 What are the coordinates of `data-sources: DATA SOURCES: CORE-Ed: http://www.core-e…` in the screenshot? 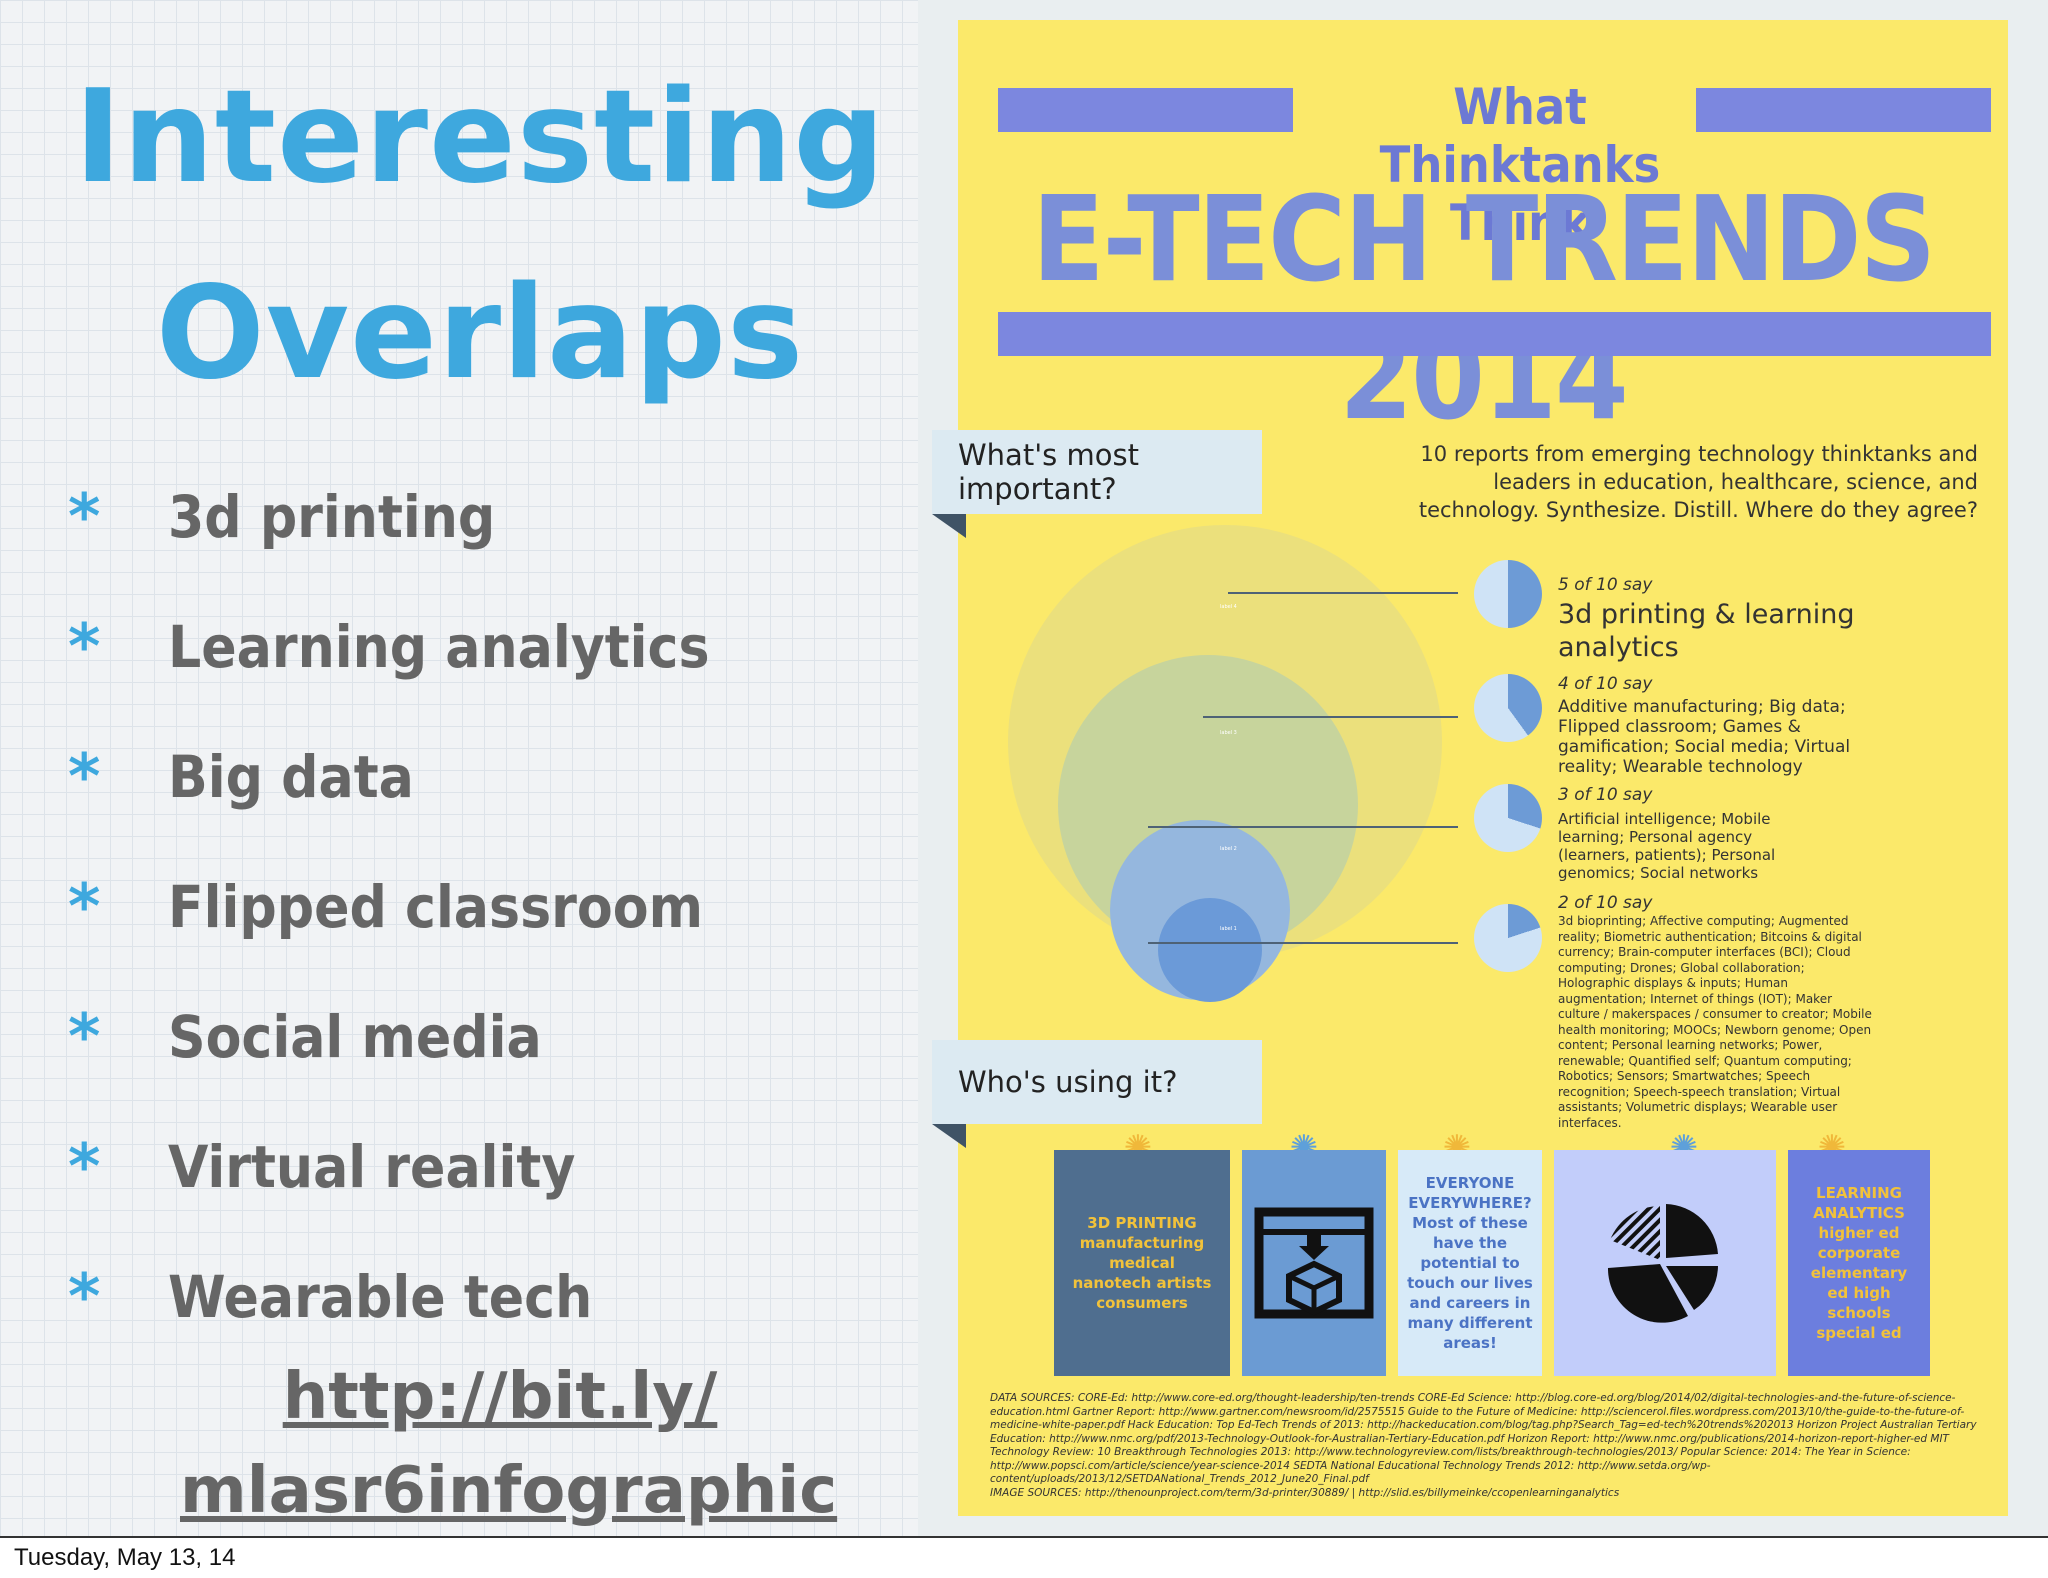 It's located at (1485, 1446).